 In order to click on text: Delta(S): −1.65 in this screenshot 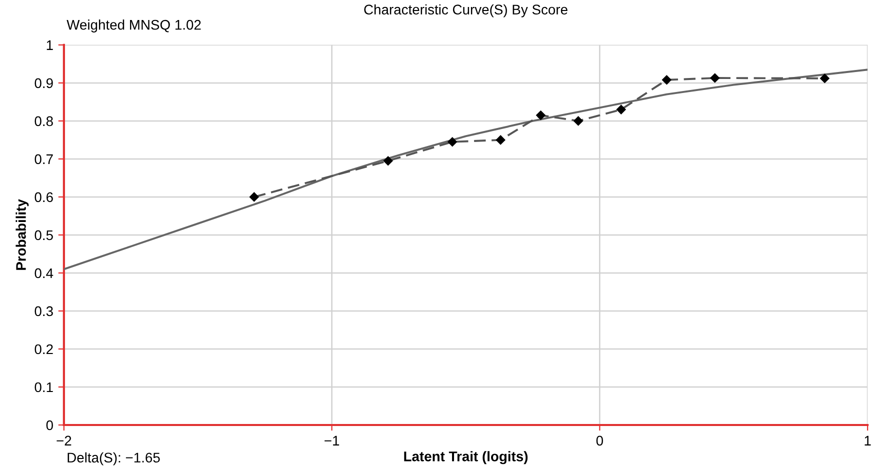, I will do `click(114, 459)`.